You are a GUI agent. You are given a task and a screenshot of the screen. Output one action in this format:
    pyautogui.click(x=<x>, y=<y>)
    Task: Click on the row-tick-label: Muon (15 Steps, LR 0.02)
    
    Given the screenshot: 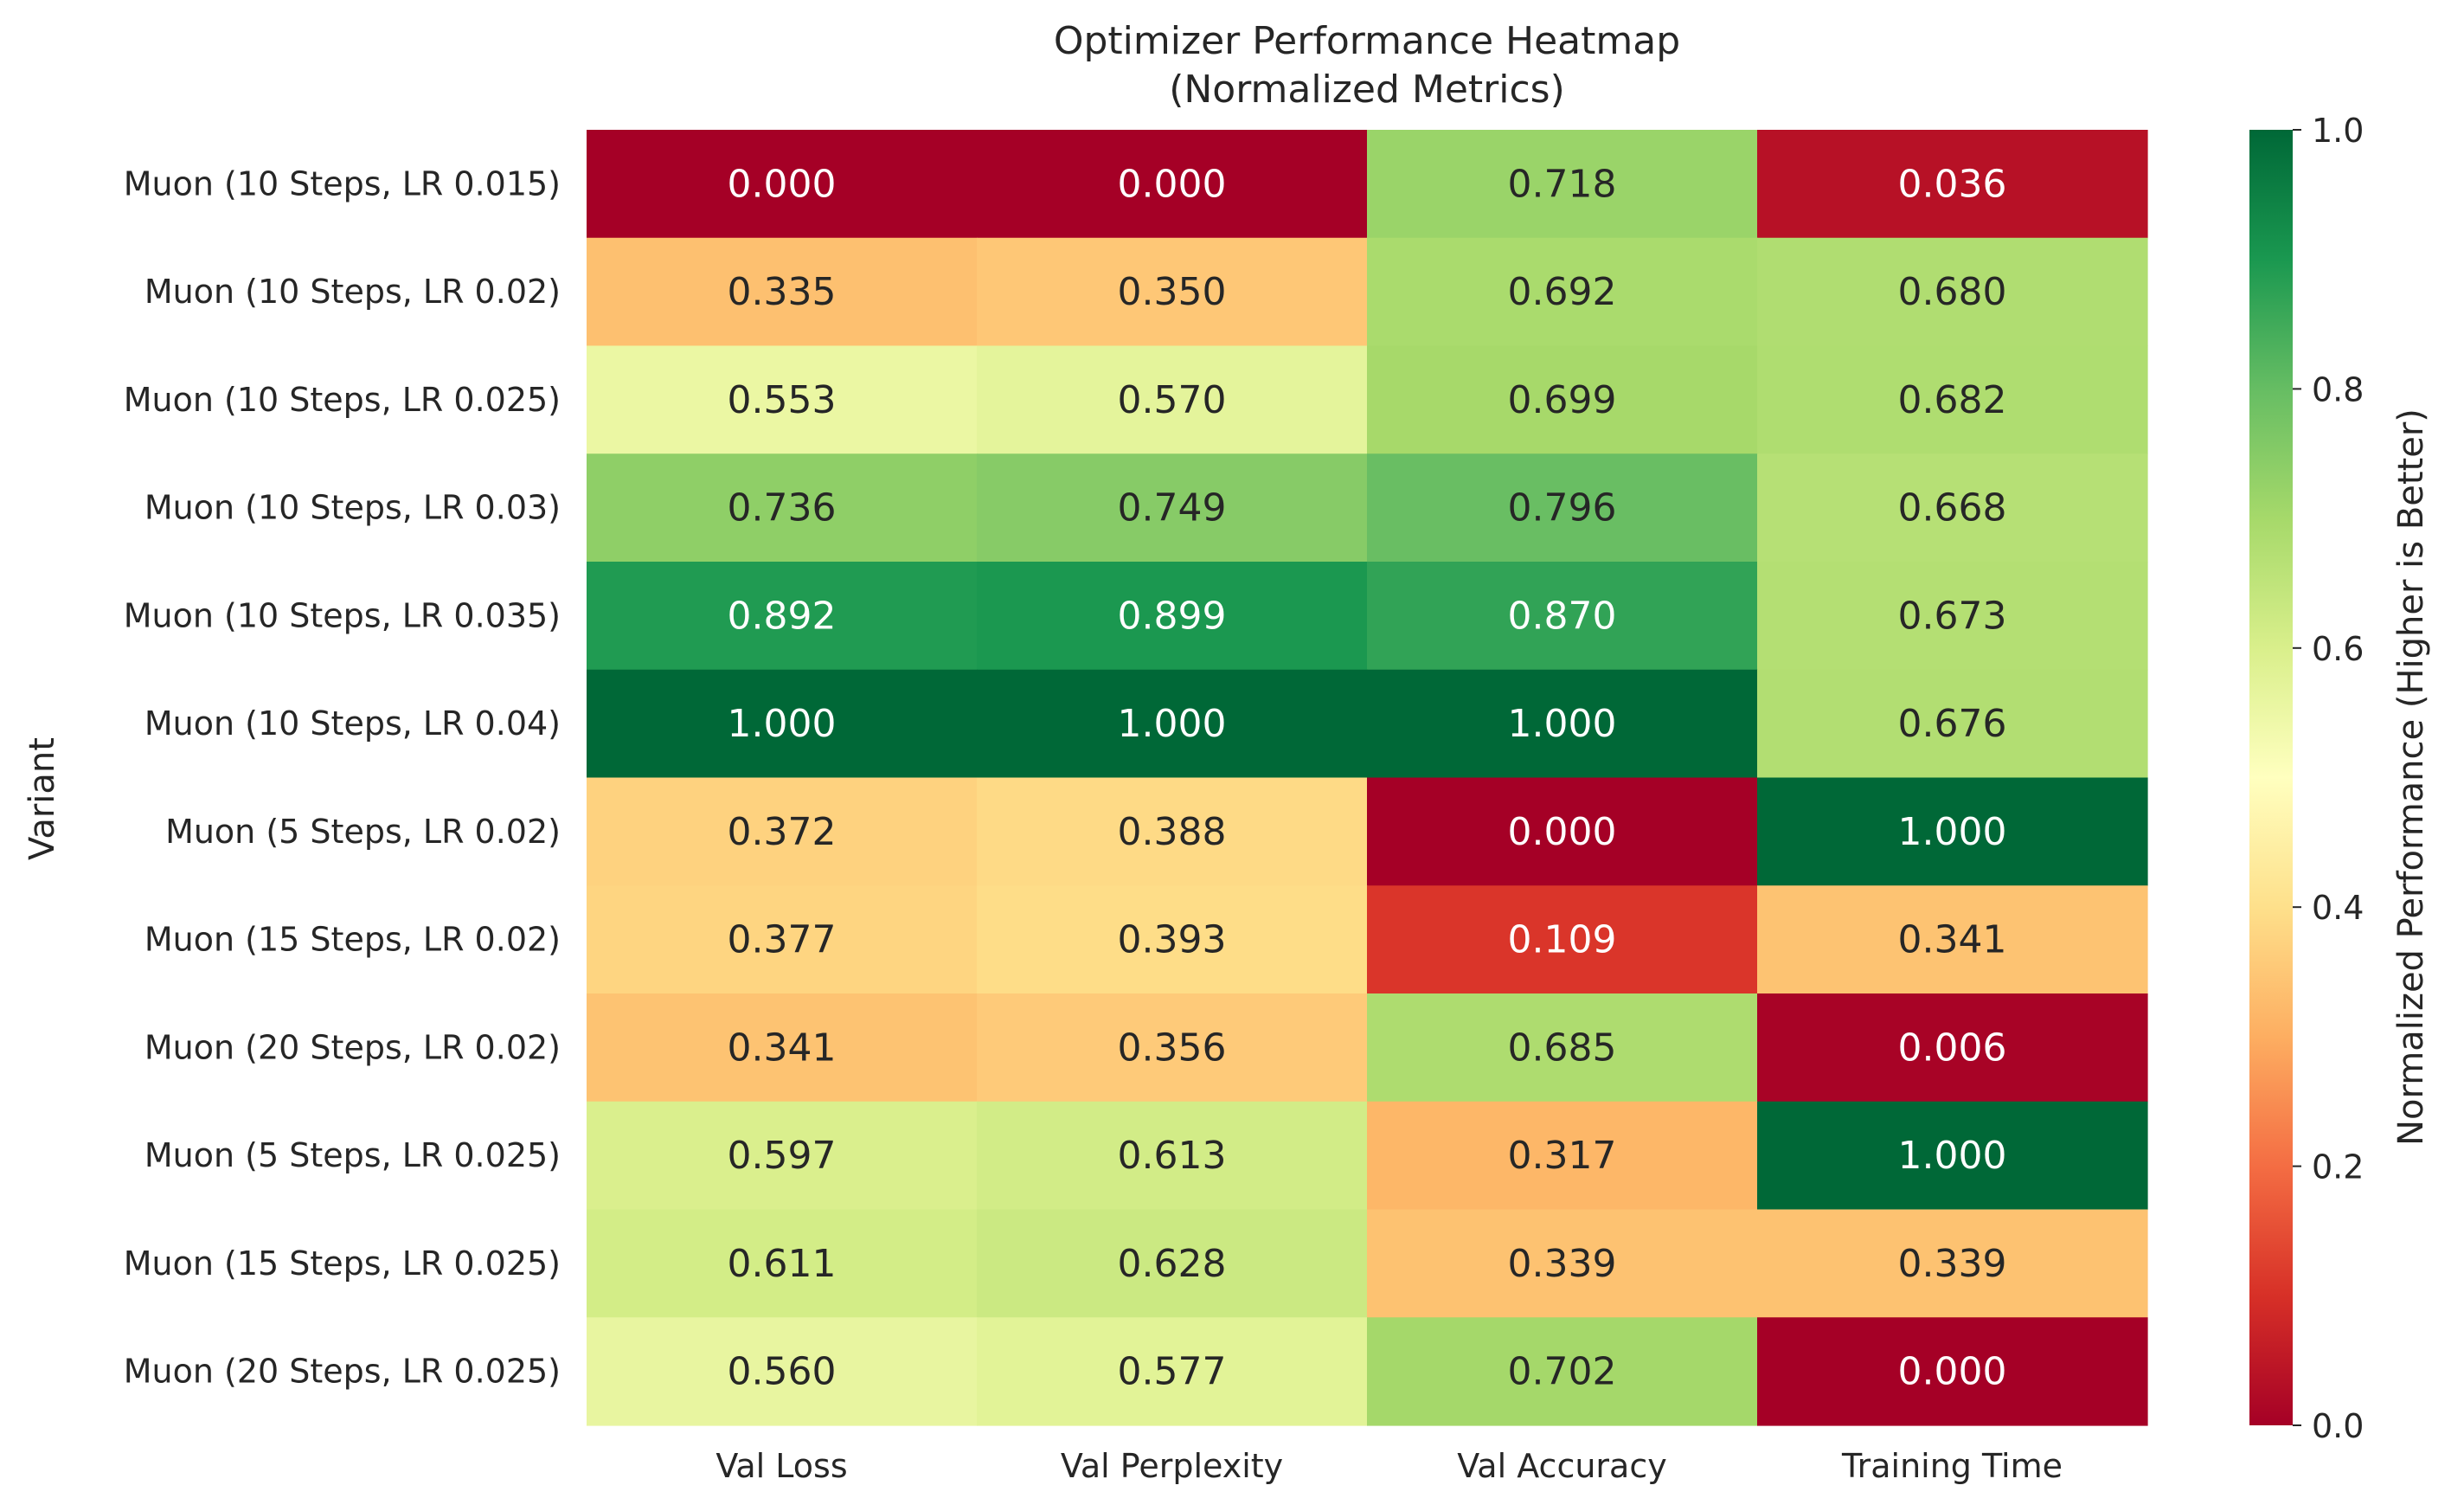 What is the action you would take?
    pyautogui.click(x=352, y=940)
    